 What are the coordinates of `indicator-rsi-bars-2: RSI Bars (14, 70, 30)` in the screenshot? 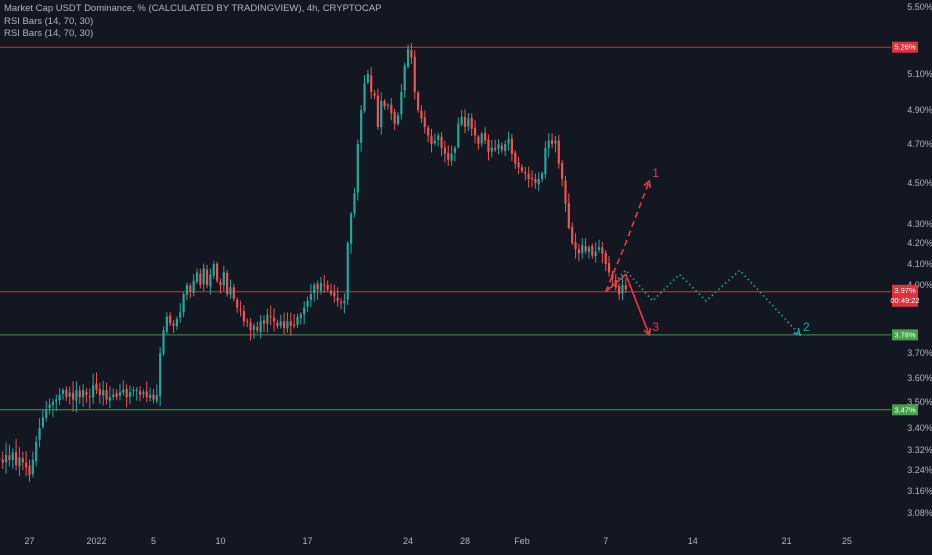 It's located at (192, 34).